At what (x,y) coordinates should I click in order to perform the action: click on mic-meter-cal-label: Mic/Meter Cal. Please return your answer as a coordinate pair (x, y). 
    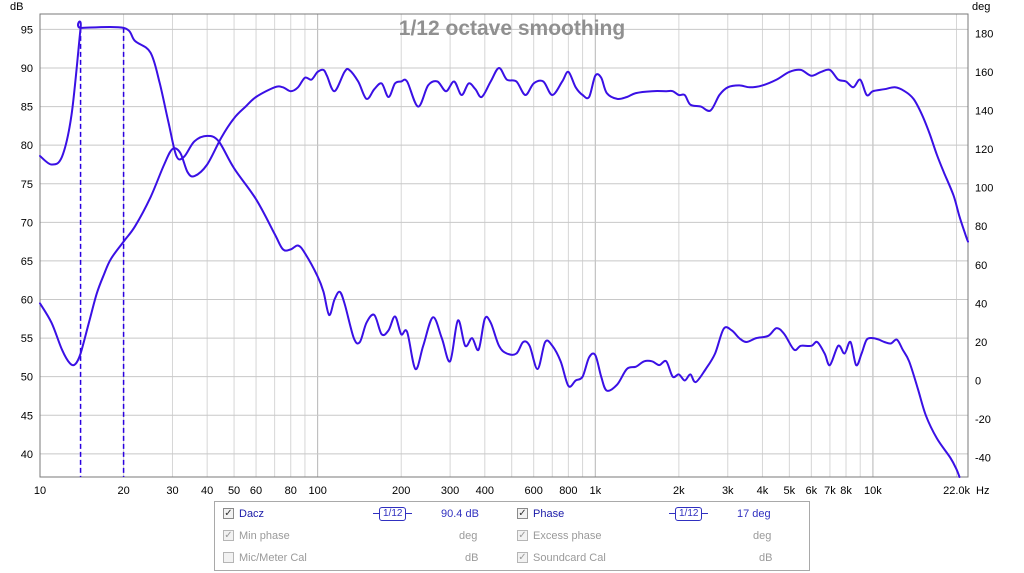
    Looking at the image, I should click on (273, 558).